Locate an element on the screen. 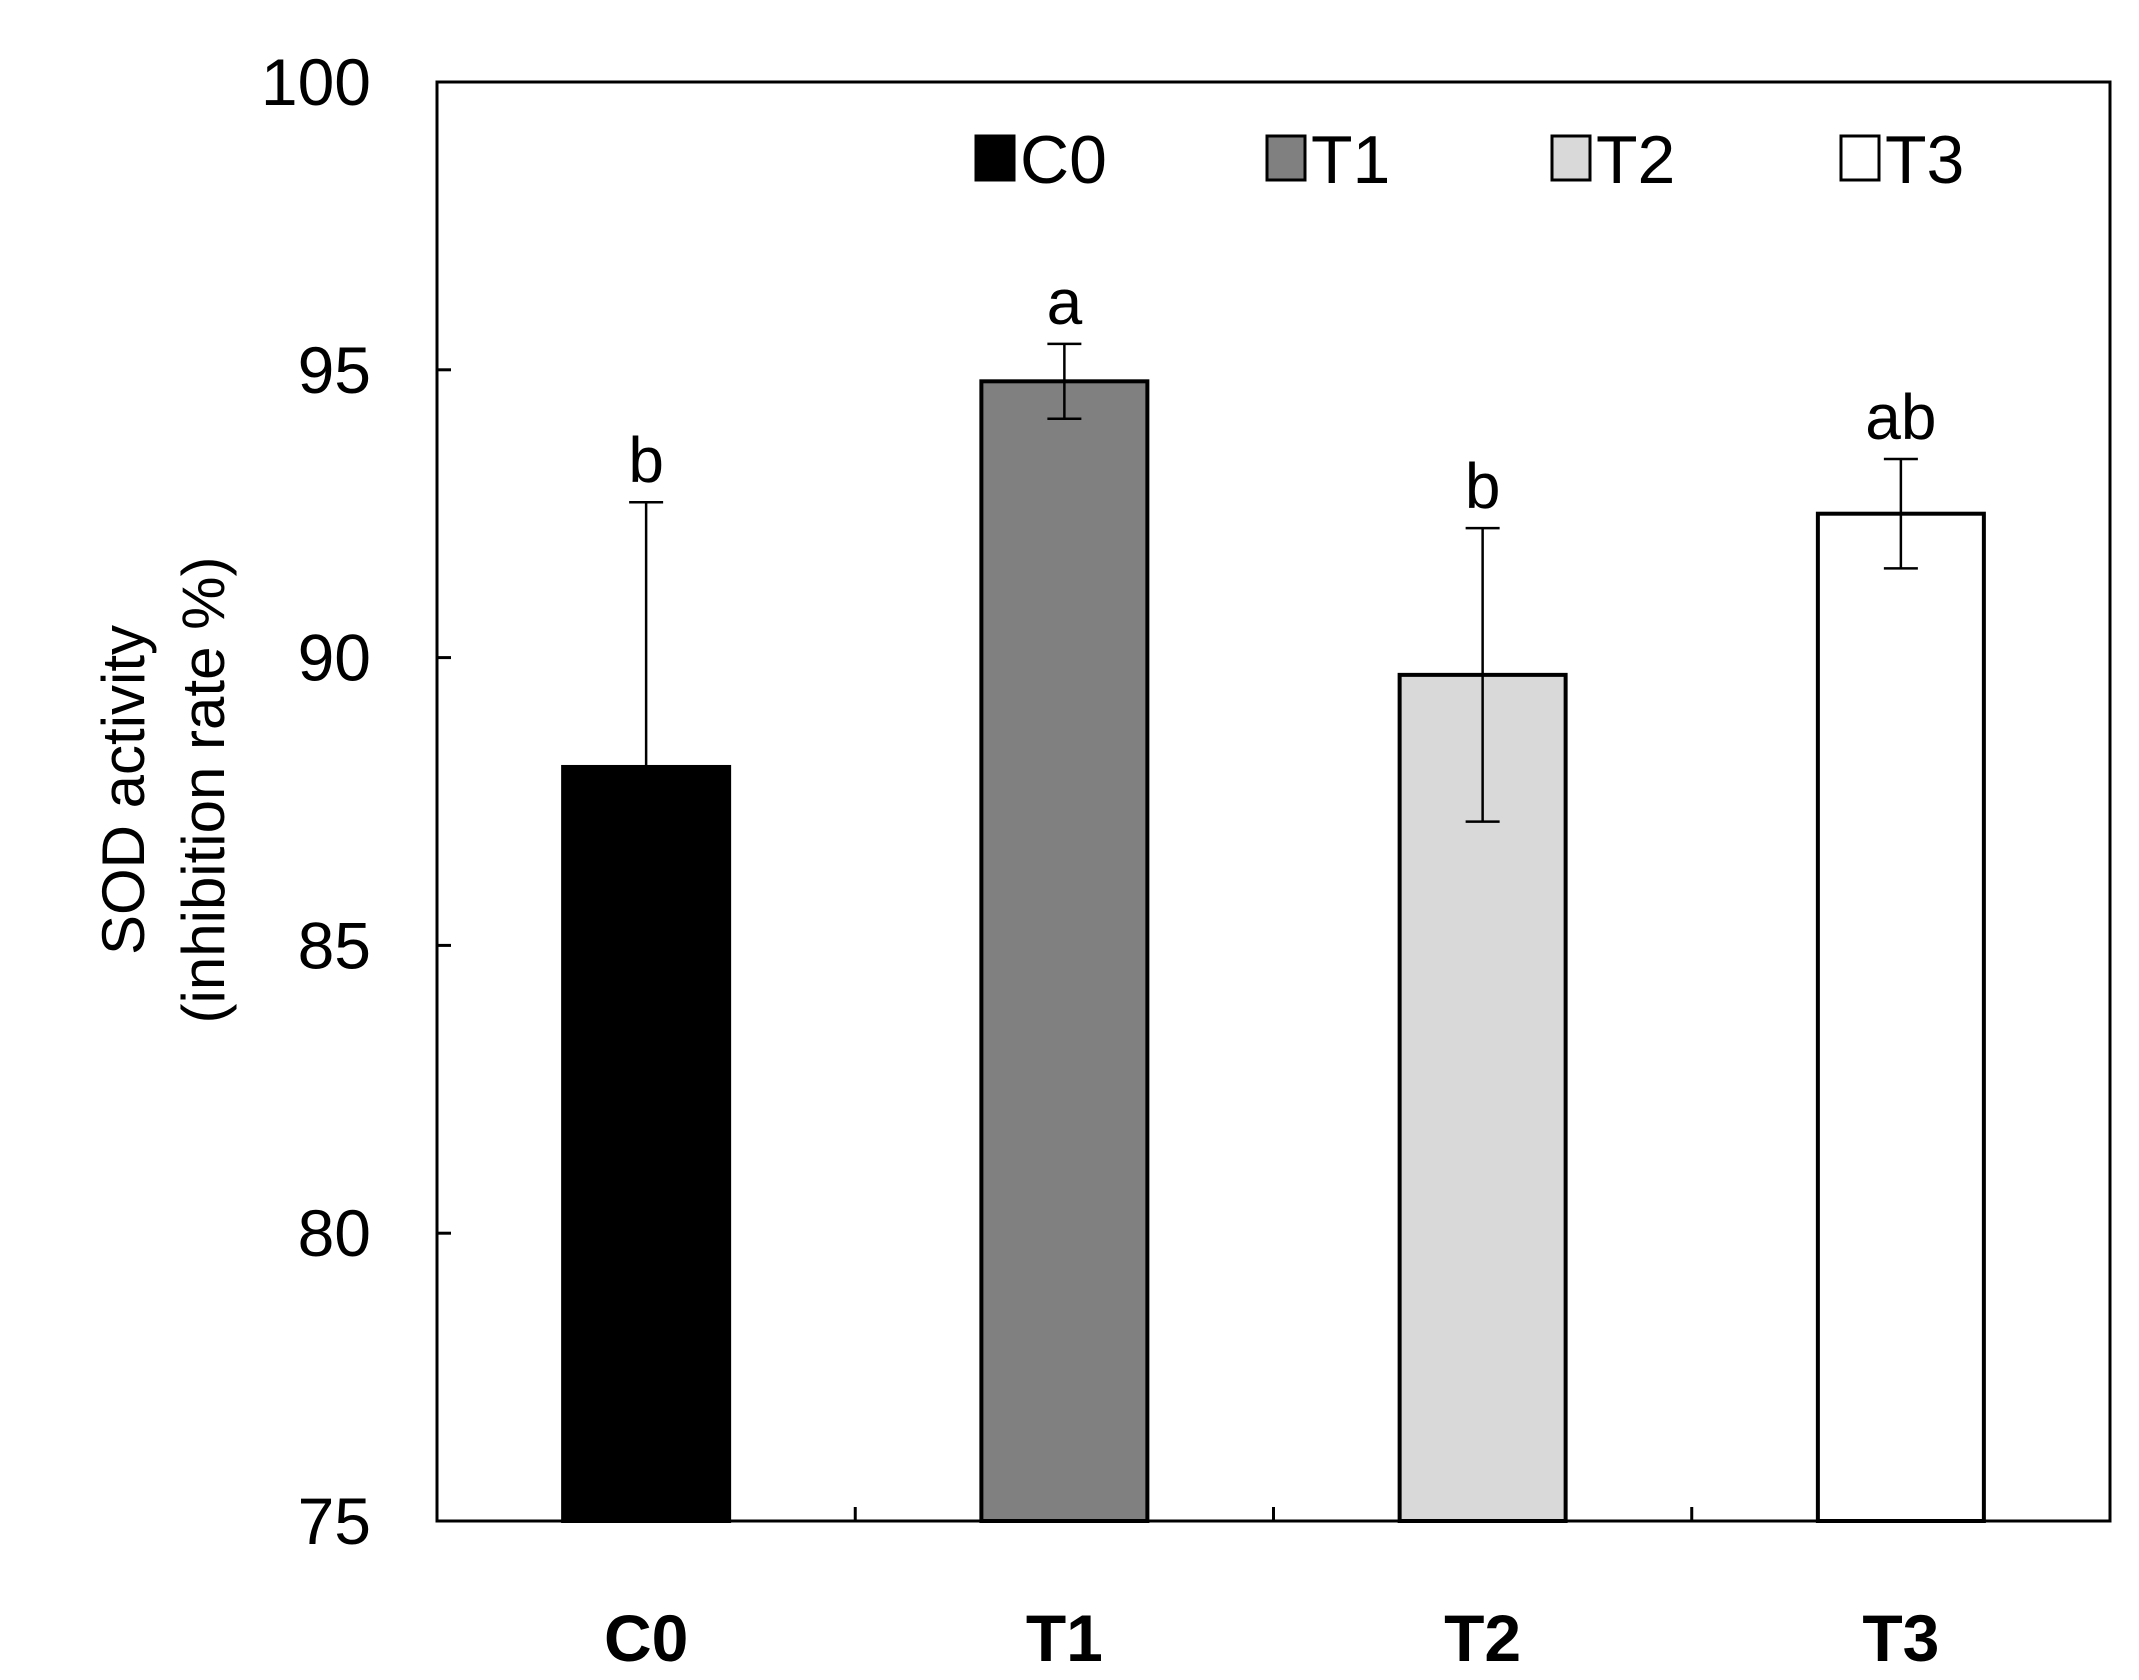 The height and width of the screenshot is (1680, 2139). y-axis: 75 80 85 90 95 100 is located at coordinates (356, 801).